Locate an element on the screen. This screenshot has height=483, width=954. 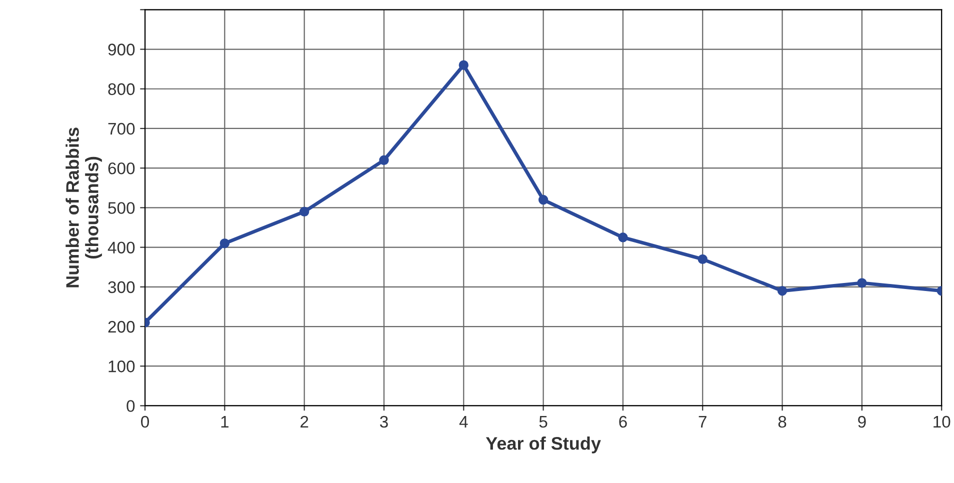
x-tick-label: 0 is located at coordinates (145, 422).